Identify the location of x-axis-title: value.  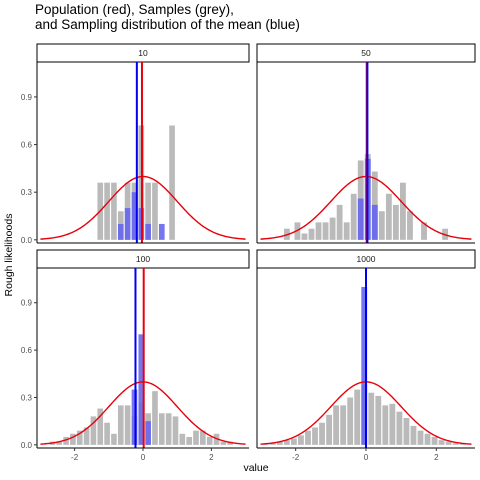
(255, 468).